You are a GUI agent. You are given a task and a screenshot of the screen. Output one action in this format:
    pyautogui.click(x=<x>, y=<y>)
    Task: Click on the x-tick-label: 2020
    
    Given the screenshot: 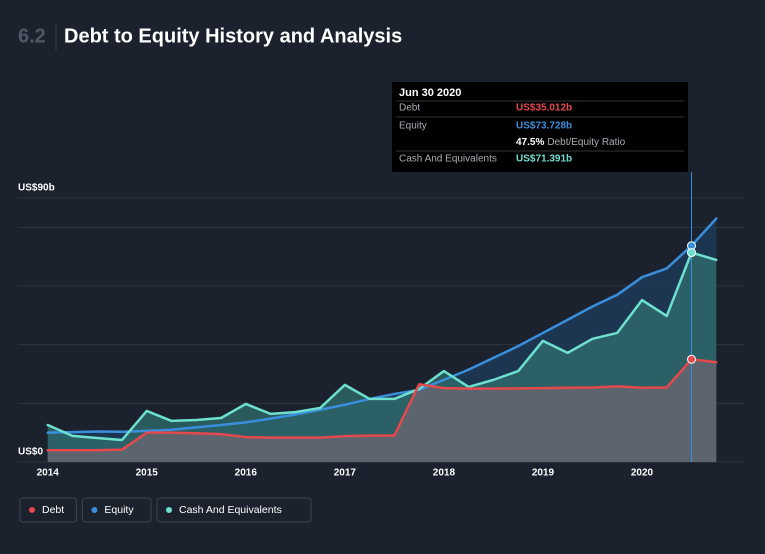 What is the action you would take?
    pyautogui.click(x=642, y=473)
    